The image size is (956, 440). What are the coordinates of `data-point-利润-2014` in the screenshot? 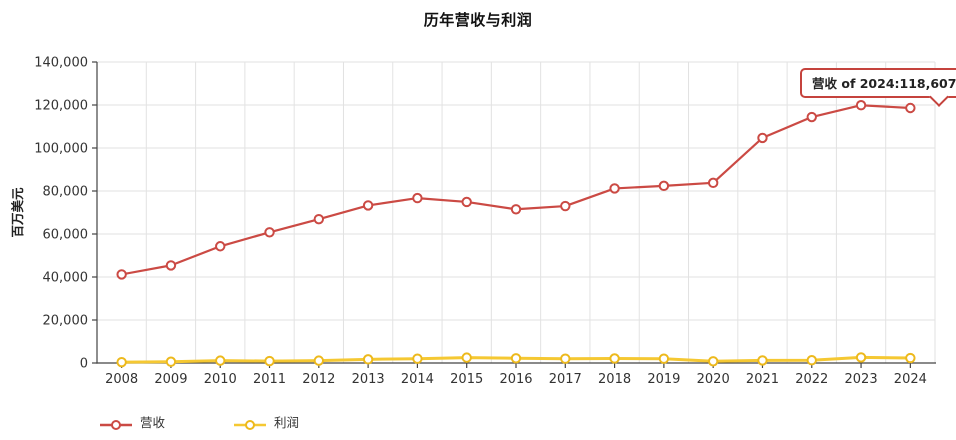 It's located at (417, 358).